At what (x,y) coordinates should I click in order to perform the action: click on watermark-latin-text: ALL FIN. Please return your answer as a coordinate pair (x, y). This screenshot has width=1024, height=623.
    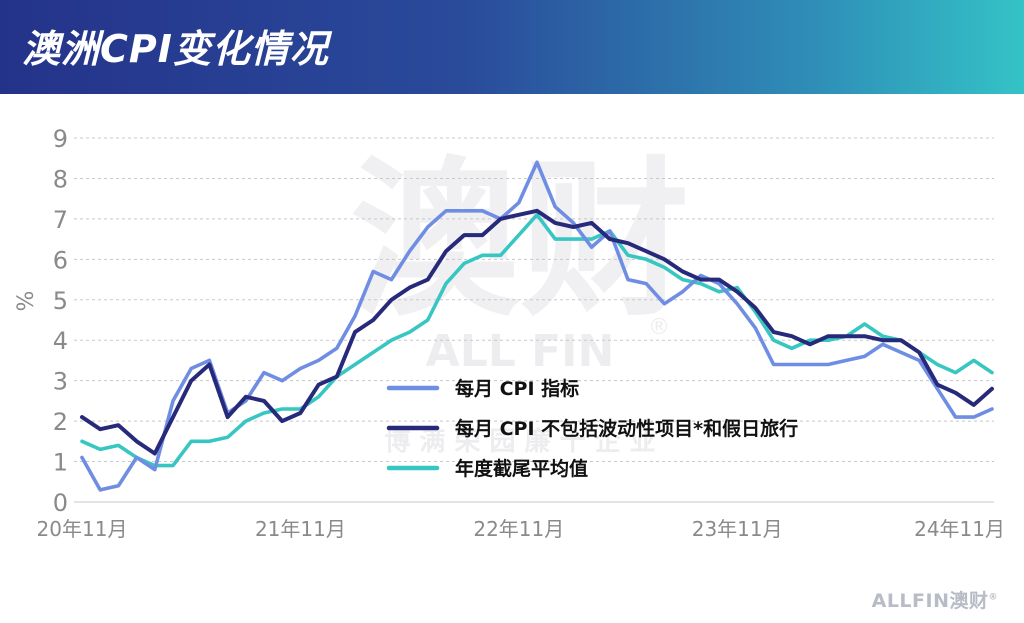
    Looking at the image, I should click on (520, 351).